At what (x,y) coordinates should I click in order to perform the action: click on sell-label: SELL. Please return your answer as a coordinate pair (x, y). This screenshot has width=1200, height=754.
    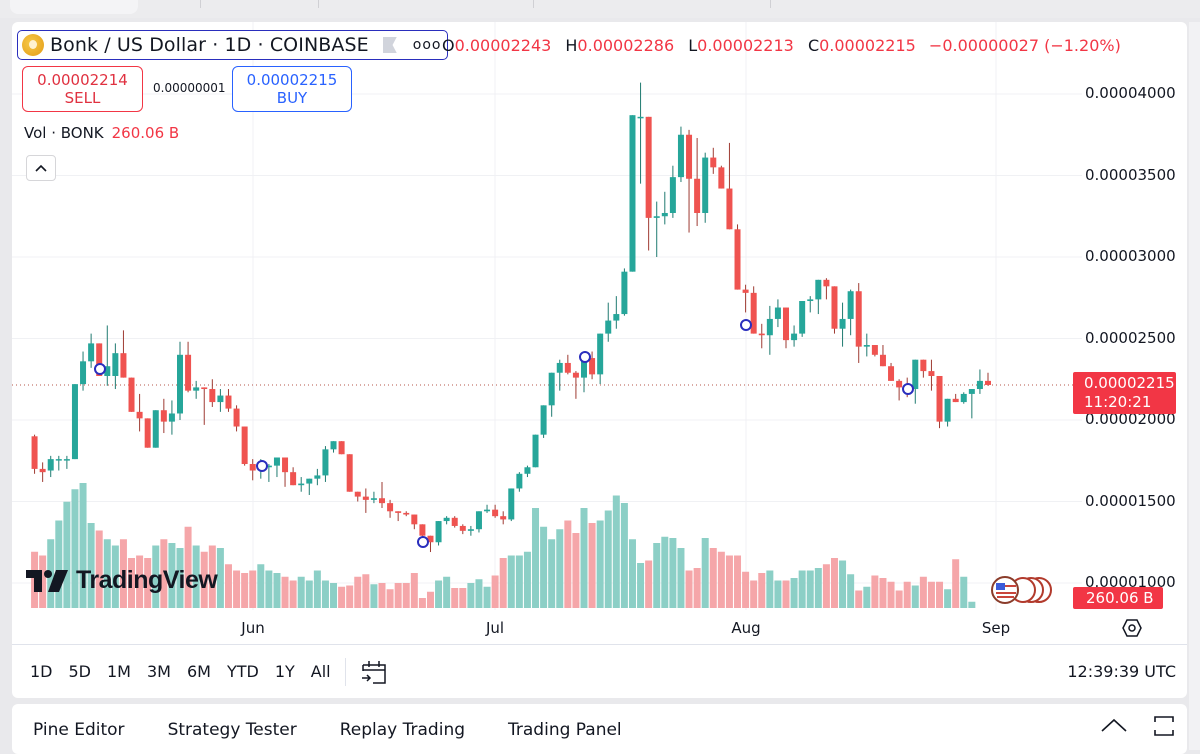
    Looking at the image, I should click on (82, 98).